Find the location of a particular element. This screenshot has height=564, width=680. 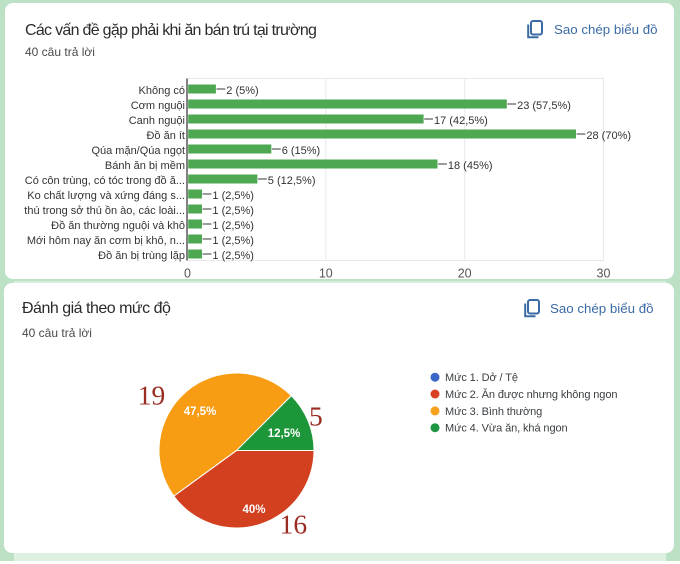

svg-text: Cơm nguội is located at coordinates (158, 106).